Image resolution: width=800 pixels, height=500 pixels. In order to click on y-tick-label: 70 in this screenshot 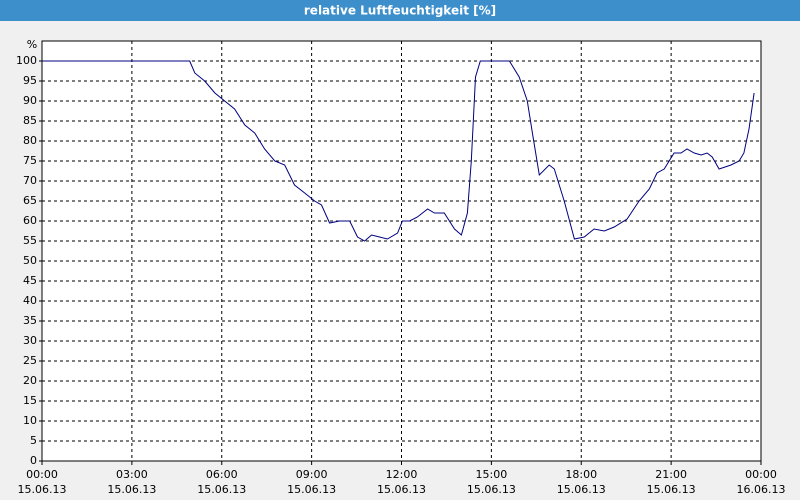, I will do `click(30, 180)`.